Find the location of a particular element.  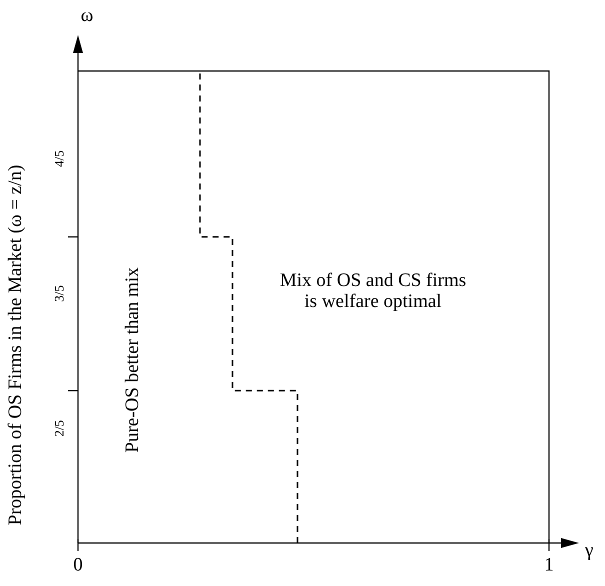

text: ω is located at coordinates (87, 15).